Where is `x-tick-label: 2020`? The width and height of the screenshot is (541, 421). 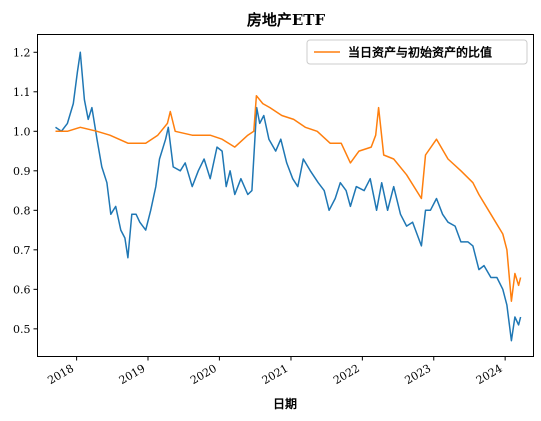
x-tick-label: 2020 is located at coordinates (203, 374).